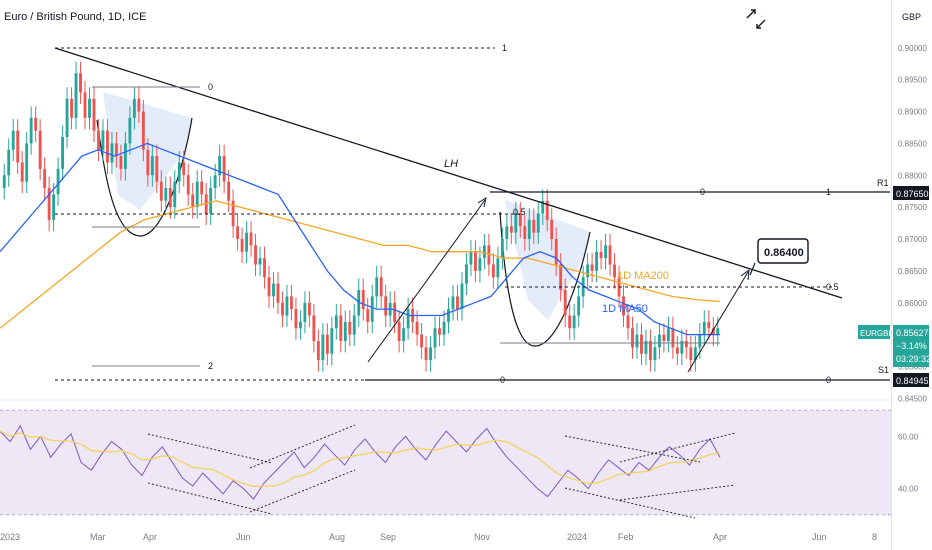 The width and height of the screenshot is (932, 550). I want to click on collapse-arrows-icon, so click(756, 19).